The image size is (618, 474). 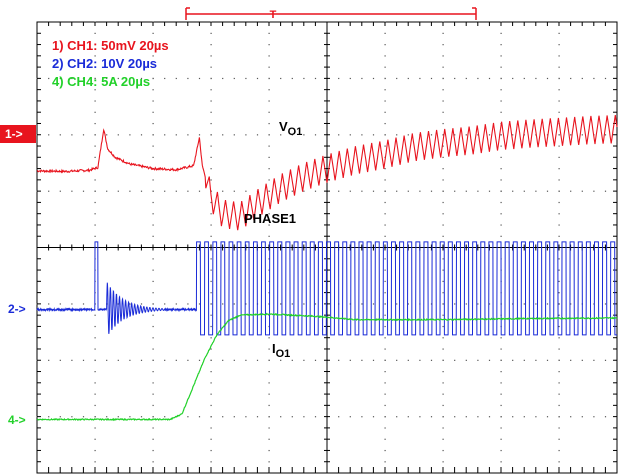 I want to click on phase1-label: PHASE1, so click(x=270, y=218).